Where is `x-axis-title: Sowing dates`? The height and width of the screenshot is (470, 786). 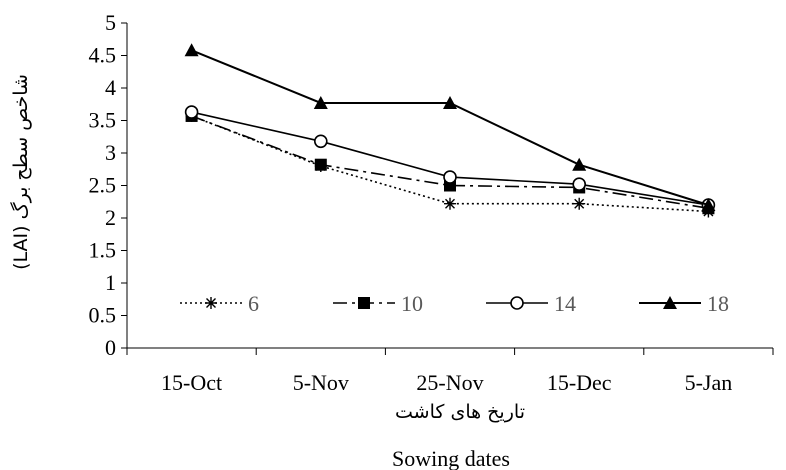 x-axis-title: Sowing dates is located at coordinates (451, 458).